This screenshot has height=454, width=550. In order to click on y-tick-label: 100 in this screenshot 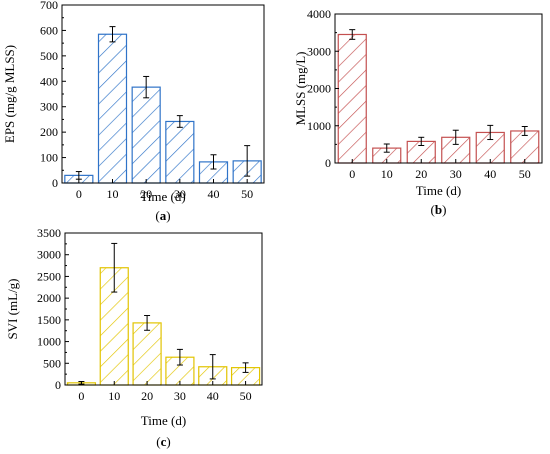, I will do `click(49, 158)`.